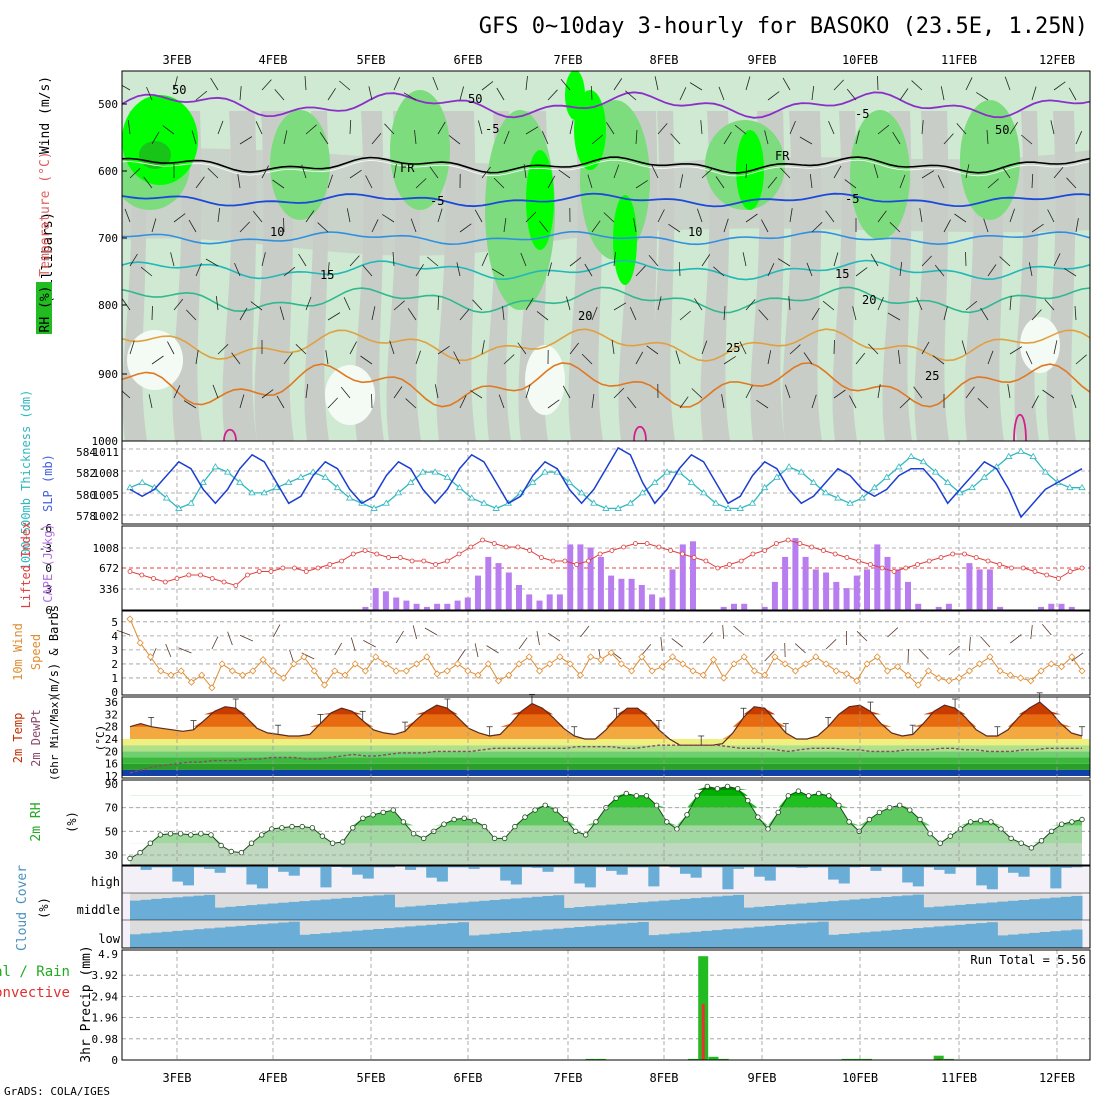 The image size is (1100, 1100). What do you see at coordinates (932, 376) in the screenshot?
I see `contour-label-13: 25` at bounding box center [932, 376].